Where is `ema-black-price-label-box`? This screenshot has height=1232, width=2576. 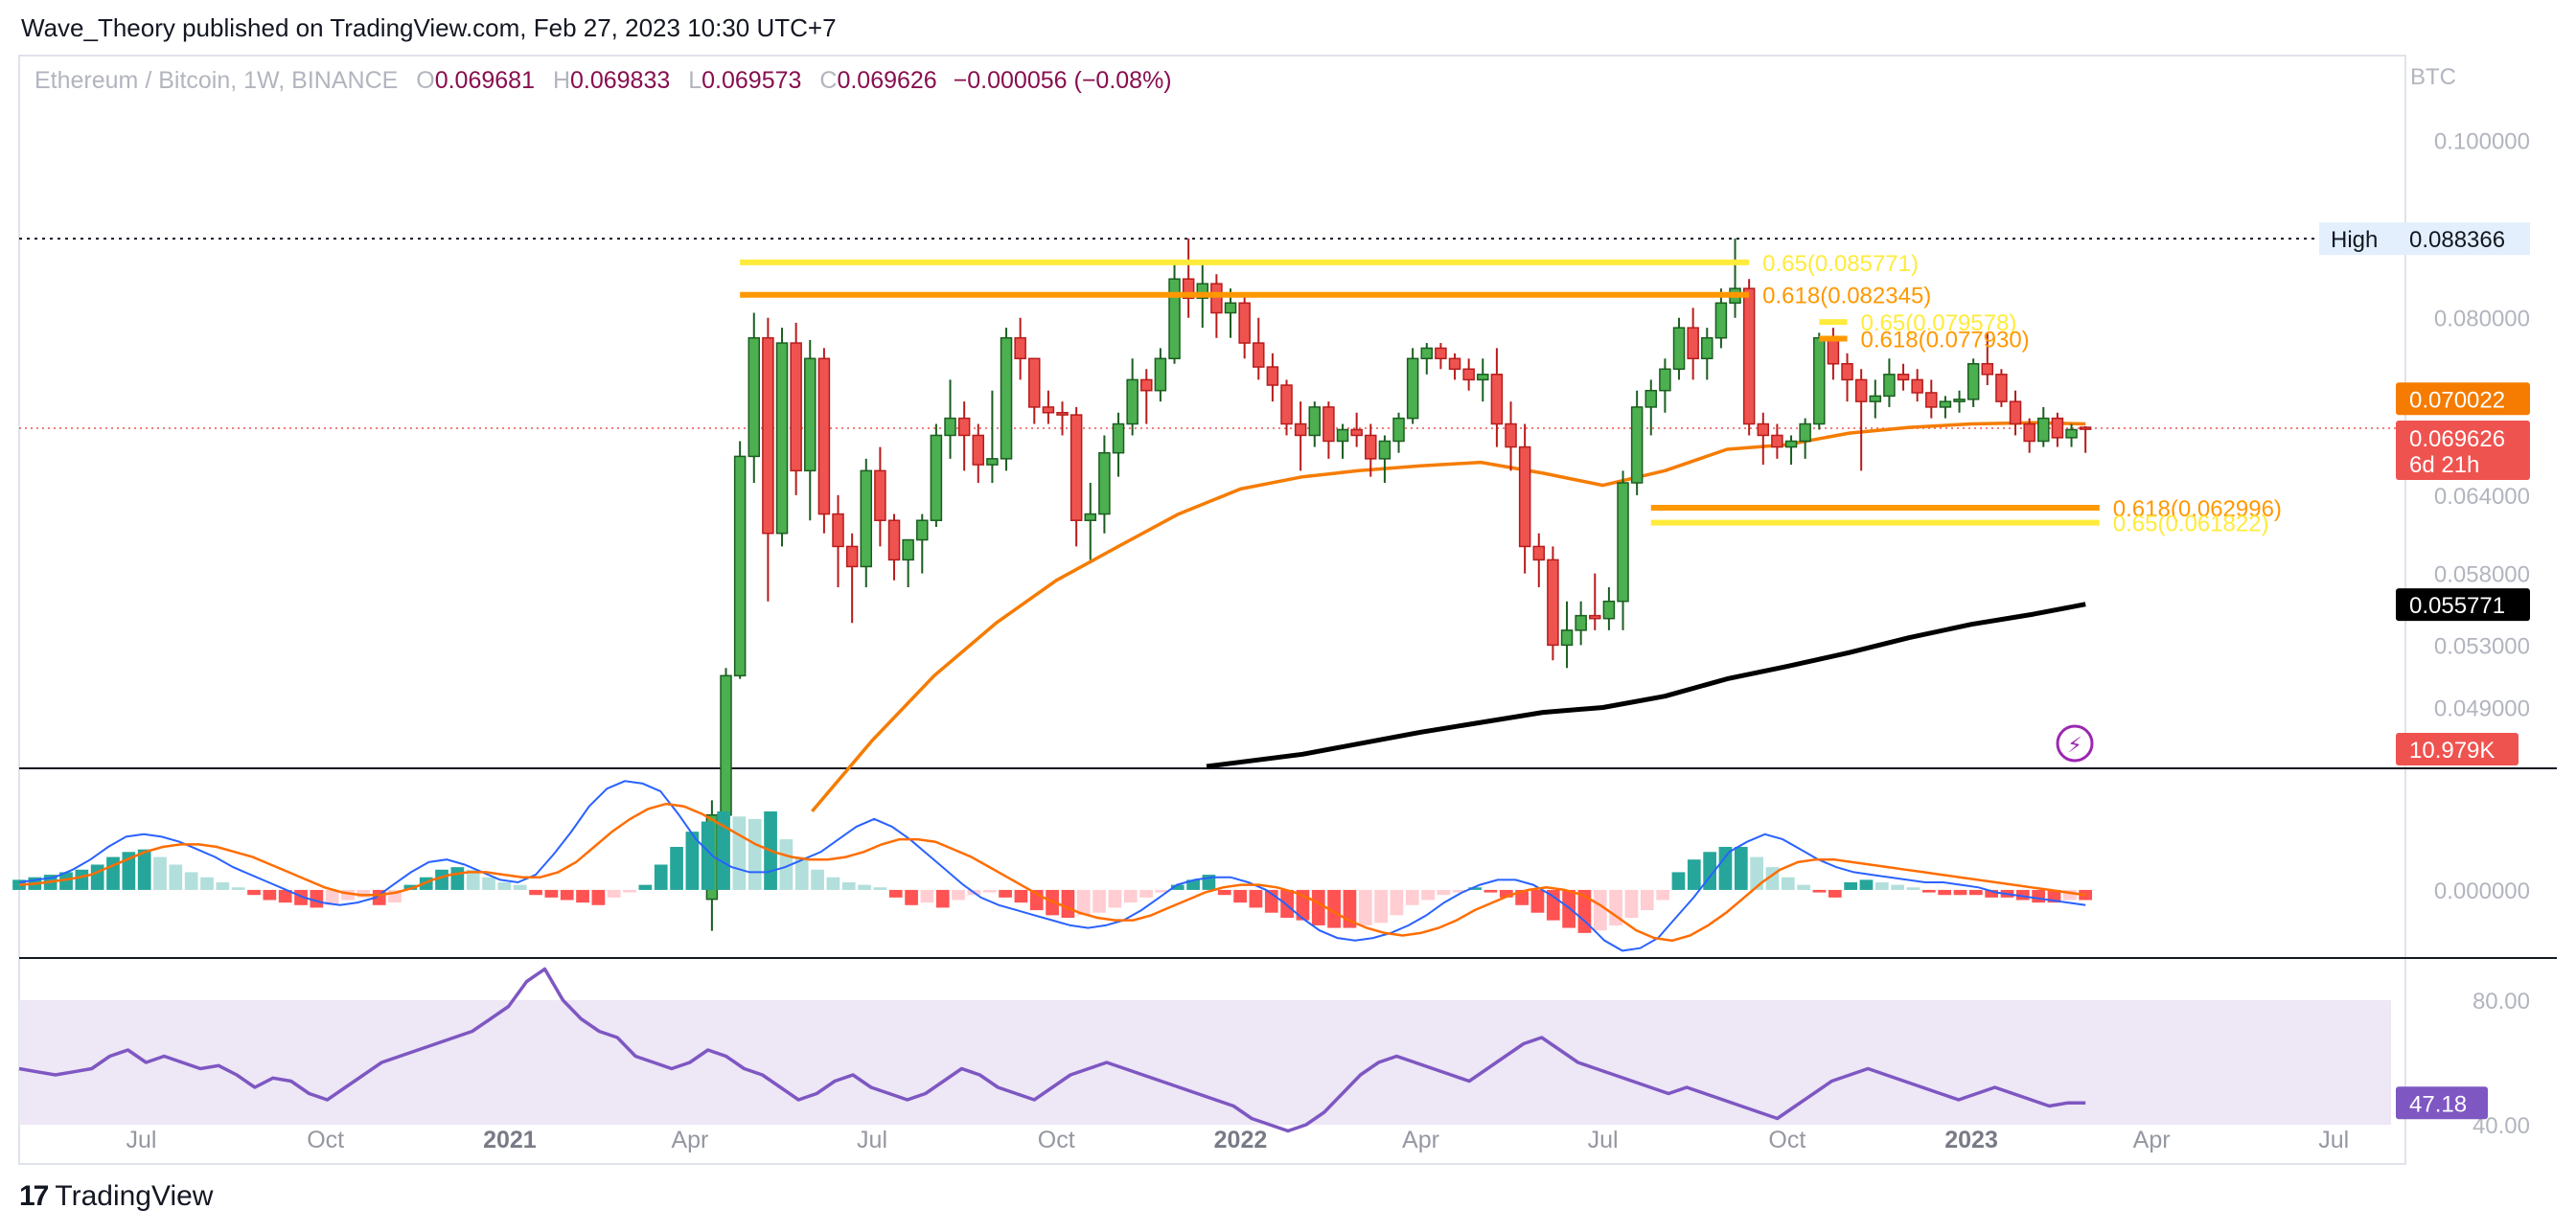 ema-black-price-label-box is located at coordinates (2463, 605).